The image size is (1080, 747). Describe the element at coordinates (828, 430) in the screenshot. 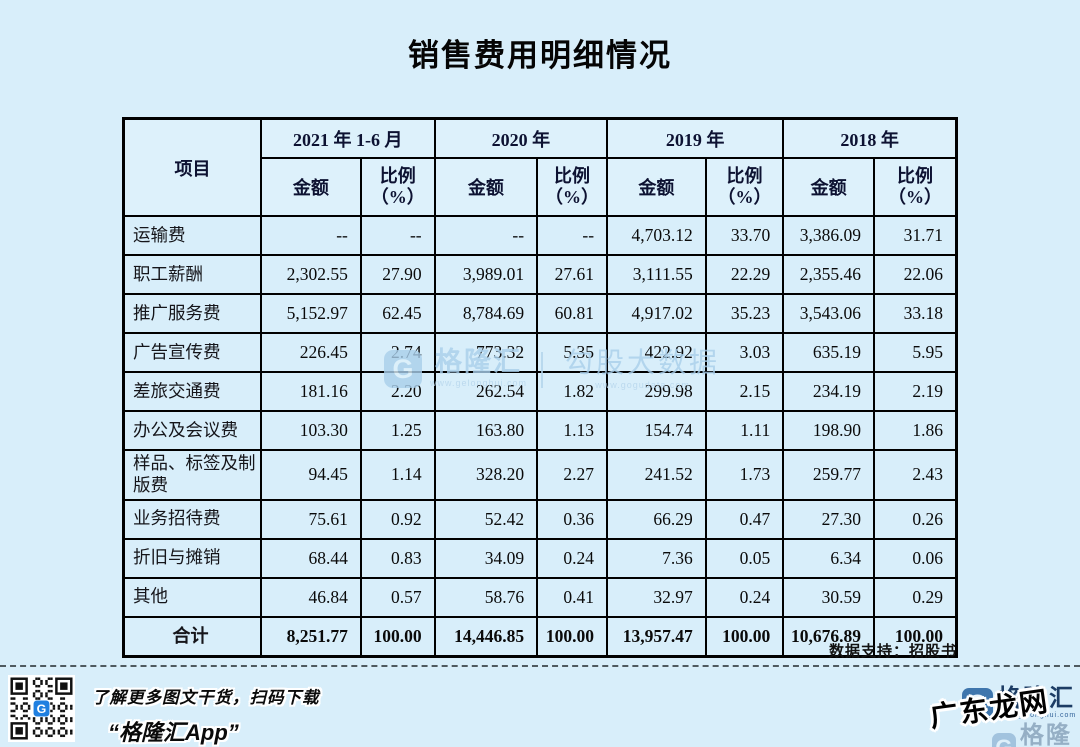

I see `cell: 198.90` at that location.